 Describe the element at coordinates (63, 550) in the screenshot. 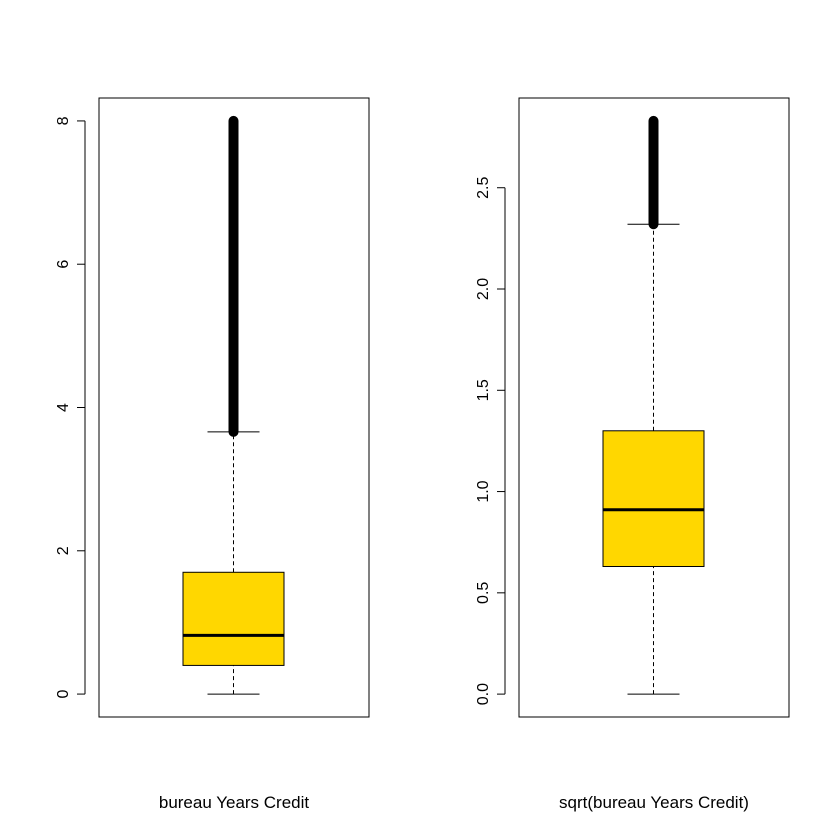

I see `y-tick-label: 2` at that location.